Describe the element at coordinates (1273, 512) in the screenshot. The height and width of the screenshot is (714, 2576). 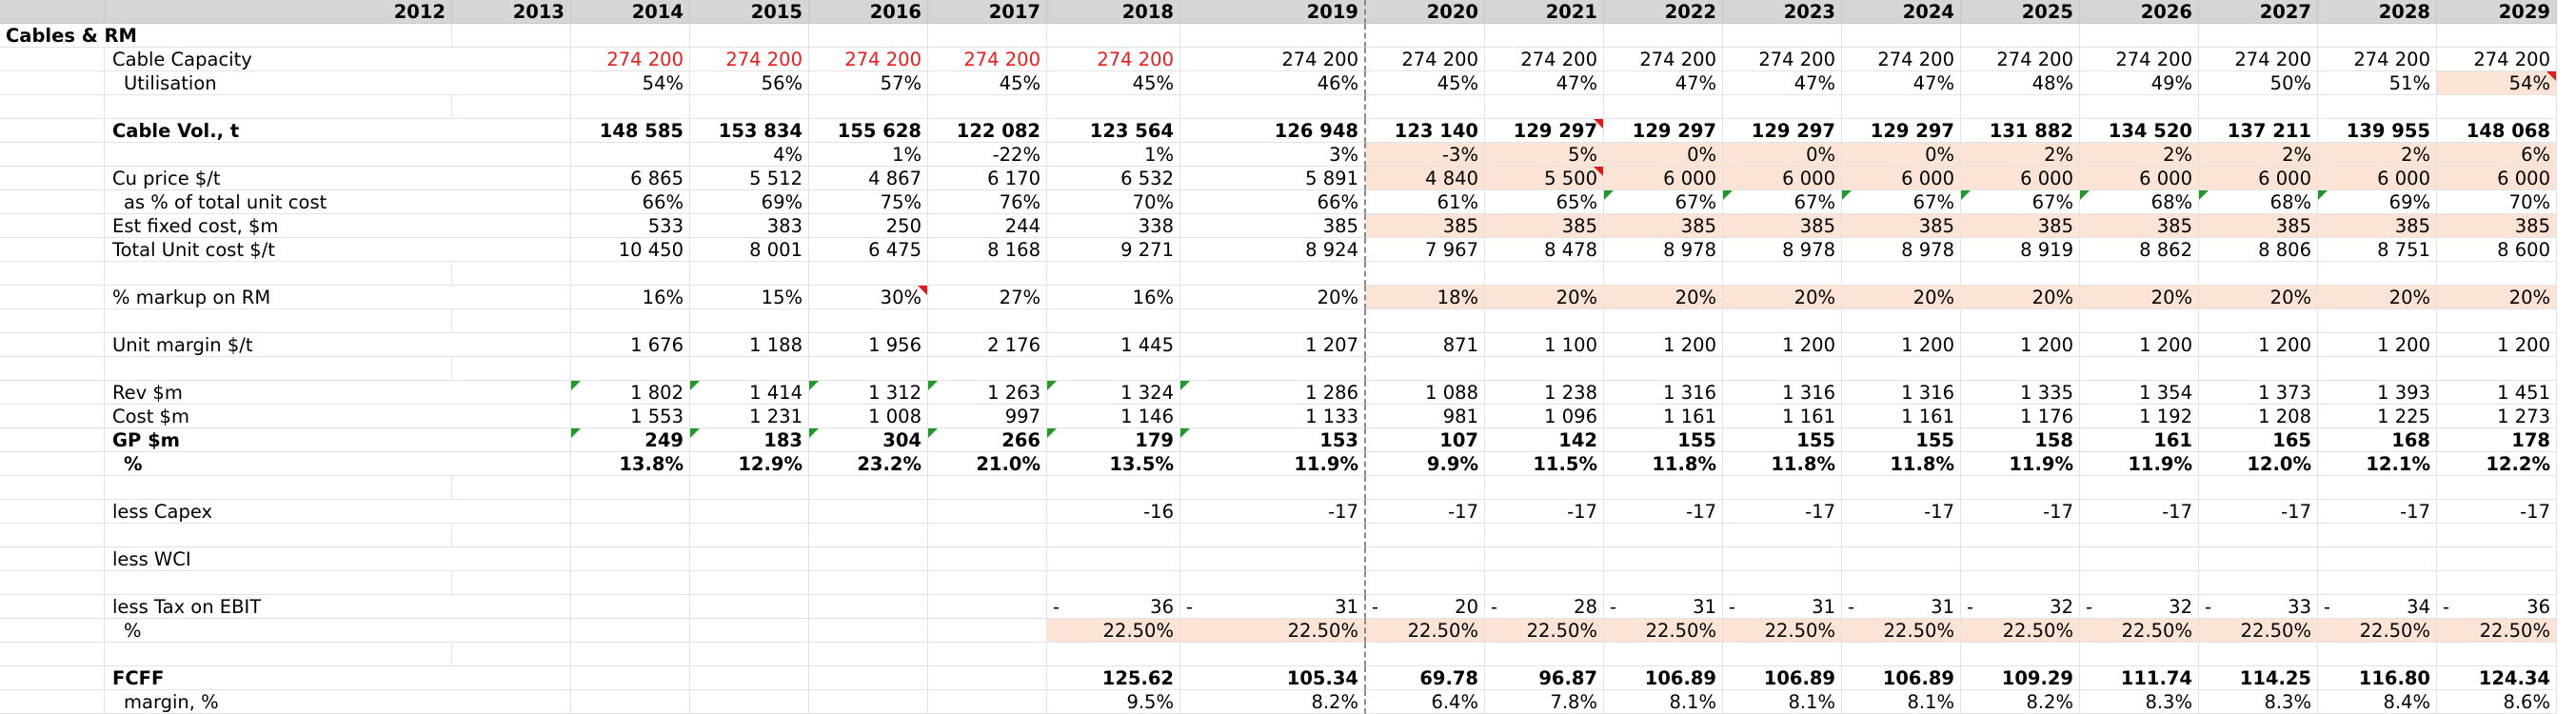
I see `capex-cell-2019: -17` at that location.